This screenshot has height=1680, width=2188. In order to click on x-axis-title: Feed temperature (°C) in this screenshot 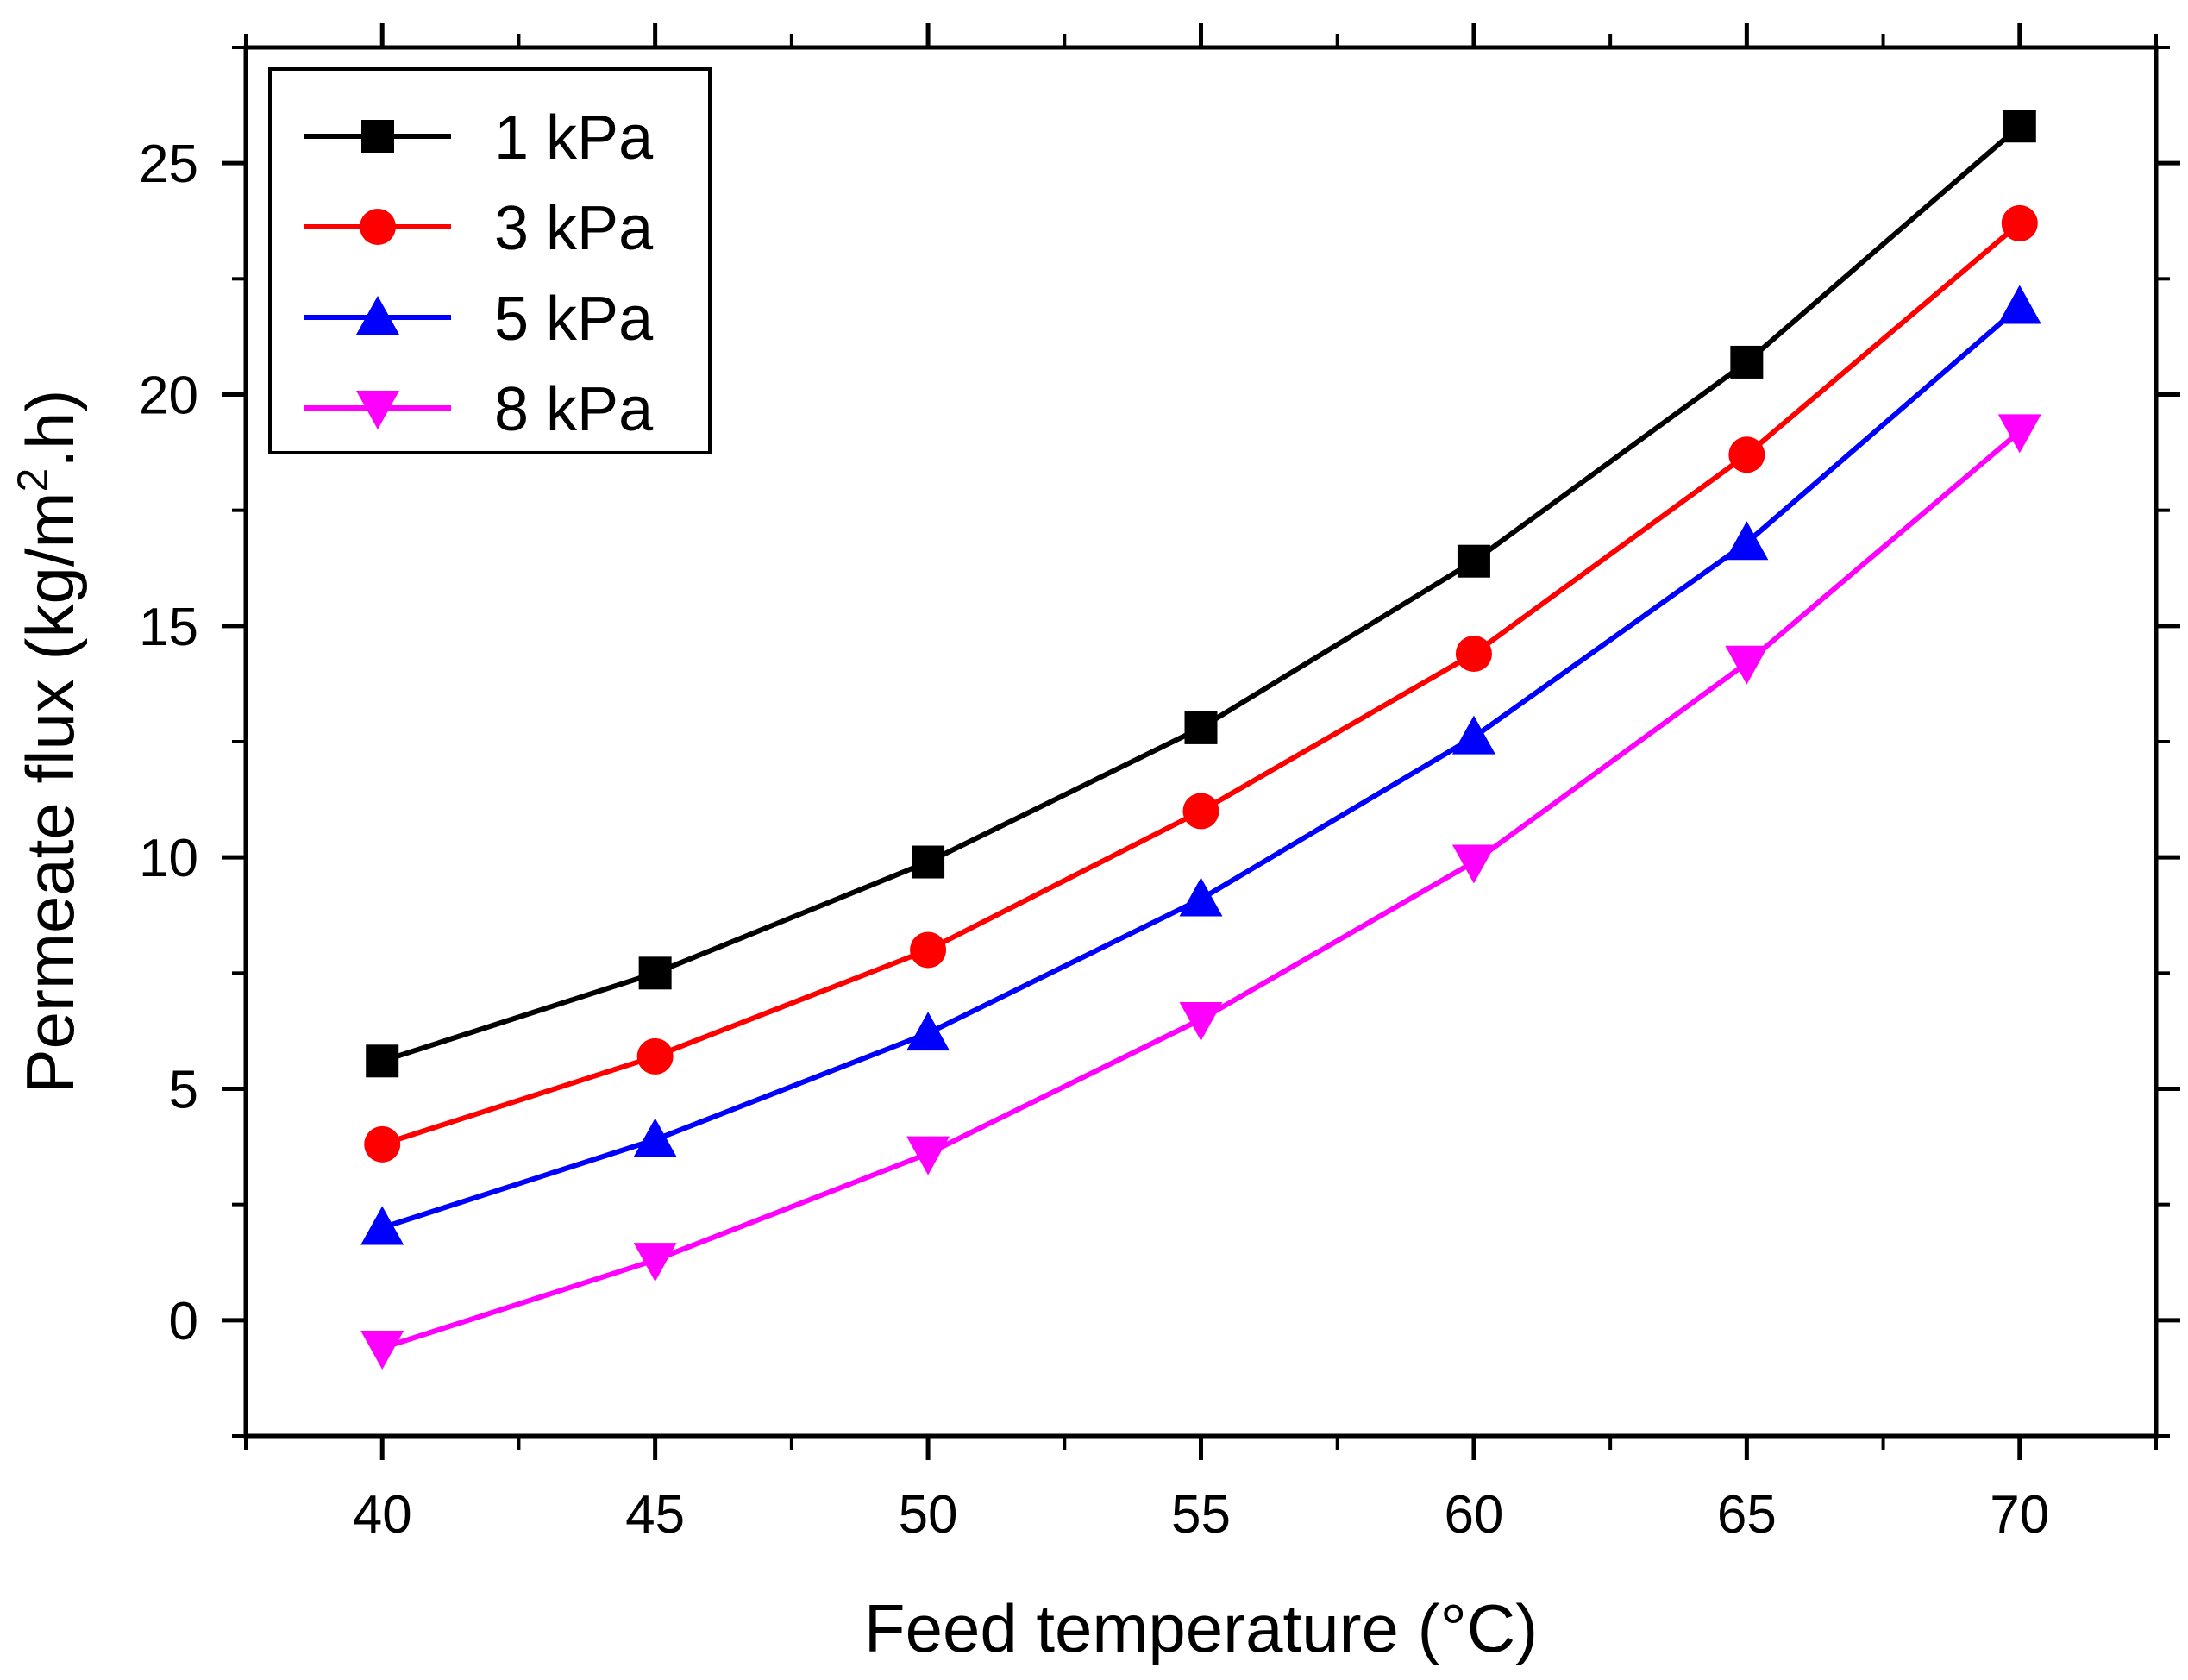, I will do `click(1201, 1628)`.